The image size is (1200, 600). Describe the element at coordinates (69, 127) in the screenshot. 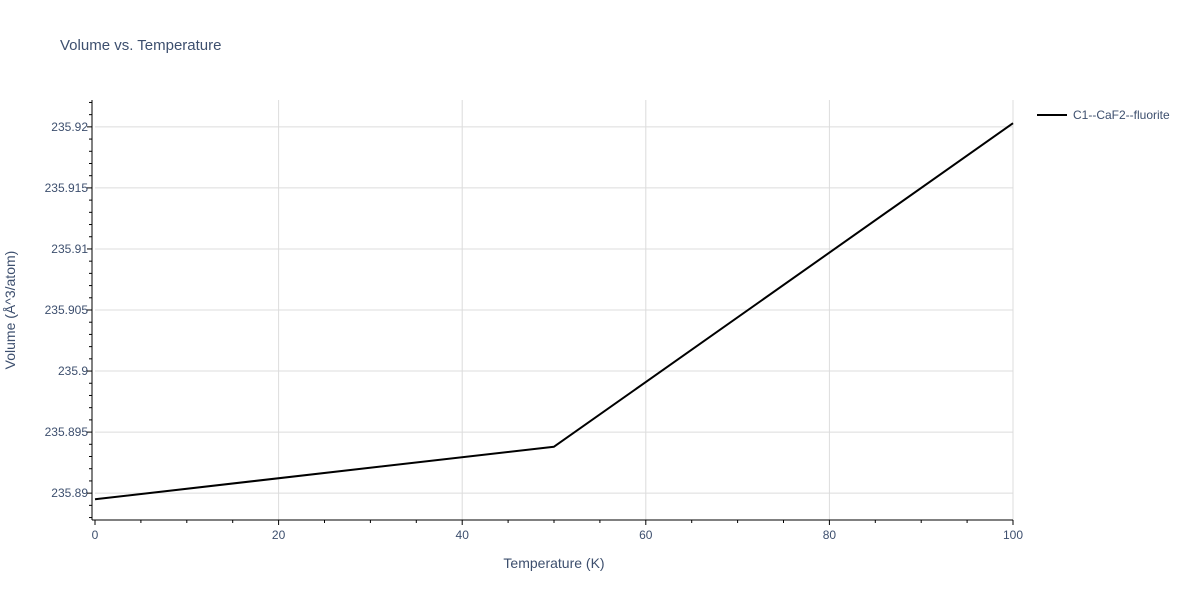

I see `y-tick-label: 235.92` at that location.